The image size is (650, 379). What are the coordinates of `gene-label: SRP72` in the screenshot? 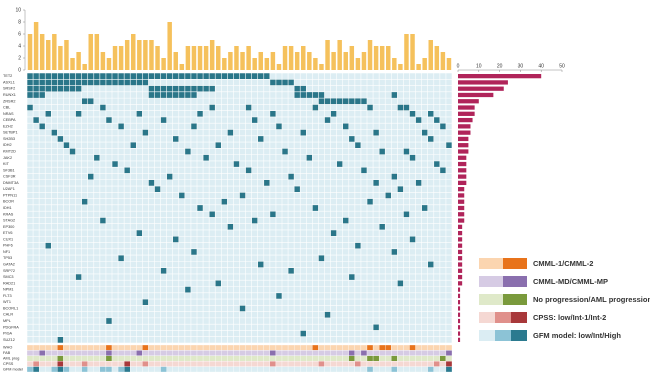 It's located at (9, 271).